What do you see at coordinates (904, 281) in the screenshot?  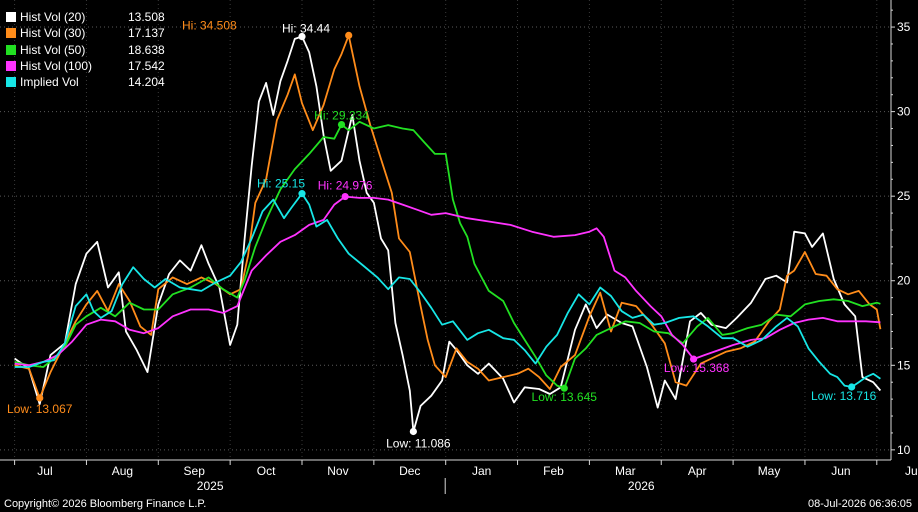 I see `y-tick-label: 20` at bounding box center [904, 281].